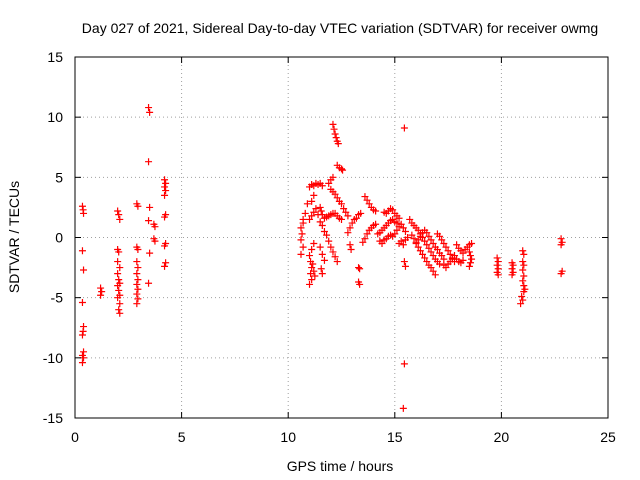  What do you see at coordinates (75, 437) in the screenshot?
I see `x-tick-label: 0` at bounding box center [75, 437].